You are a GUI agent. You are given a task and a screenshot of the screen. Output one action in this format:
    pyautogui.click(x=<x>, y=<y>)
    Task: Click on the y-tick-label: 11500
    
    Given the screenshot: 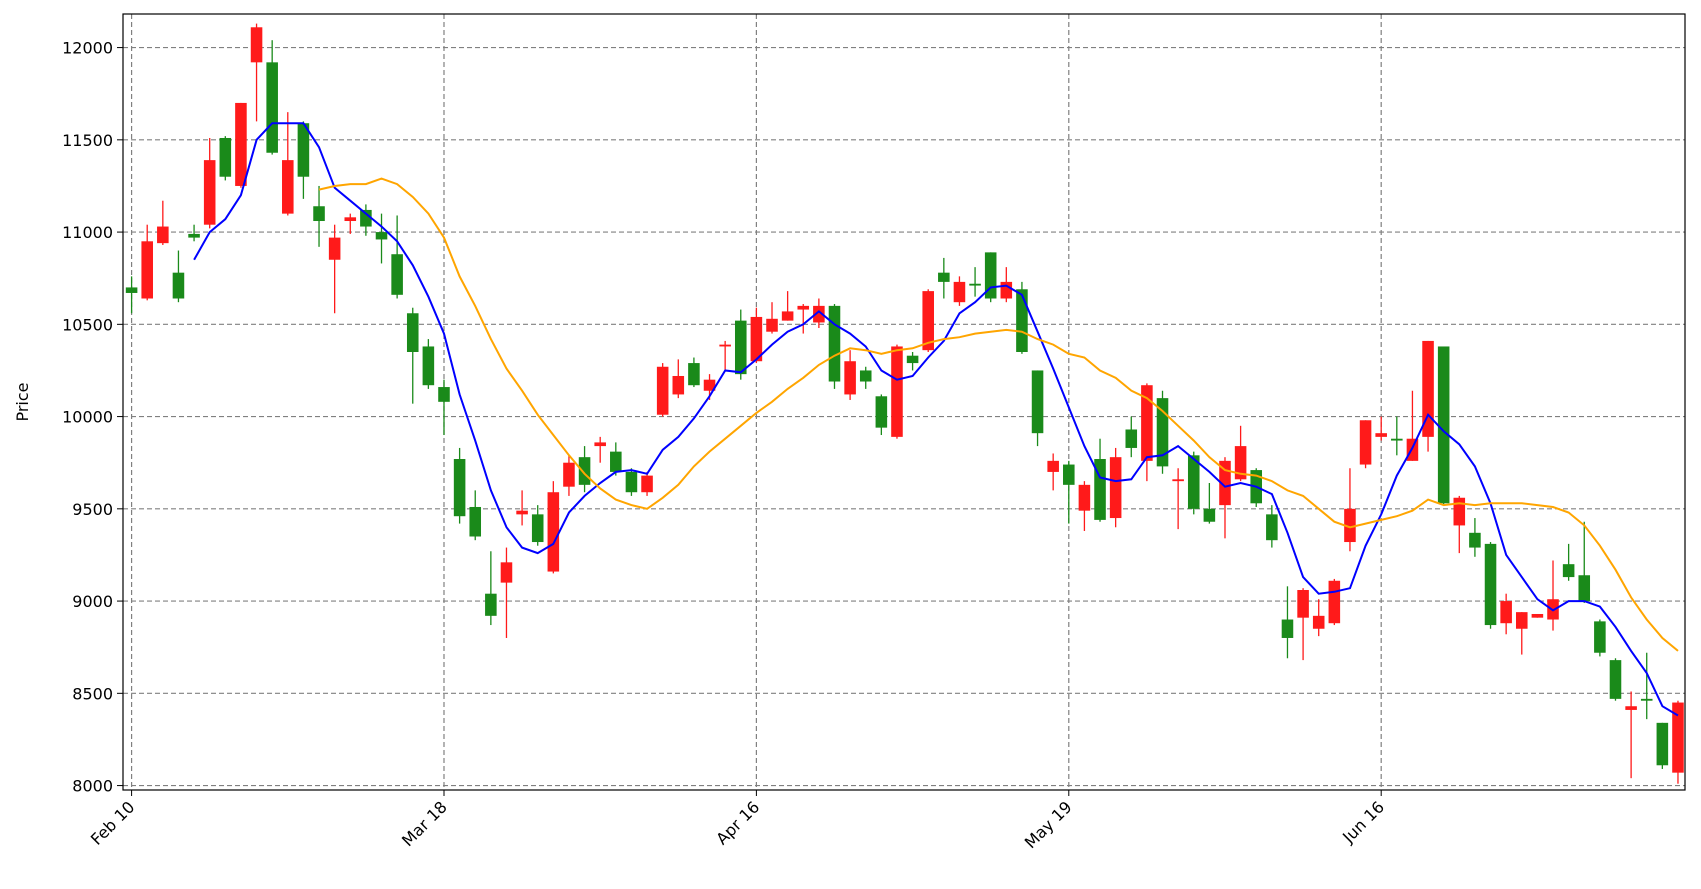 What is the action you would take?
    pyautogui.click(x=87, y=140)
    